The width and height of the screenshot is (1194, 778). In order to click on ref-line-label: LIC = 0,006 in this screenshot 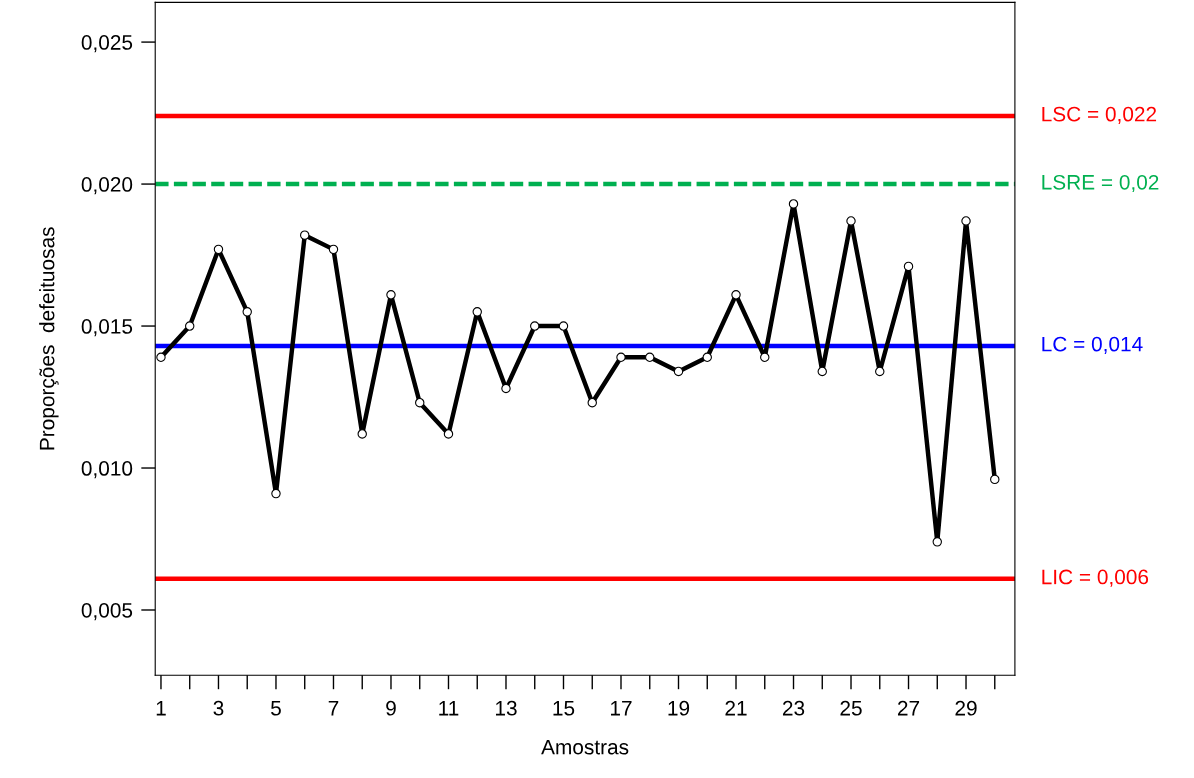, I will do `click(1095, 578)`.